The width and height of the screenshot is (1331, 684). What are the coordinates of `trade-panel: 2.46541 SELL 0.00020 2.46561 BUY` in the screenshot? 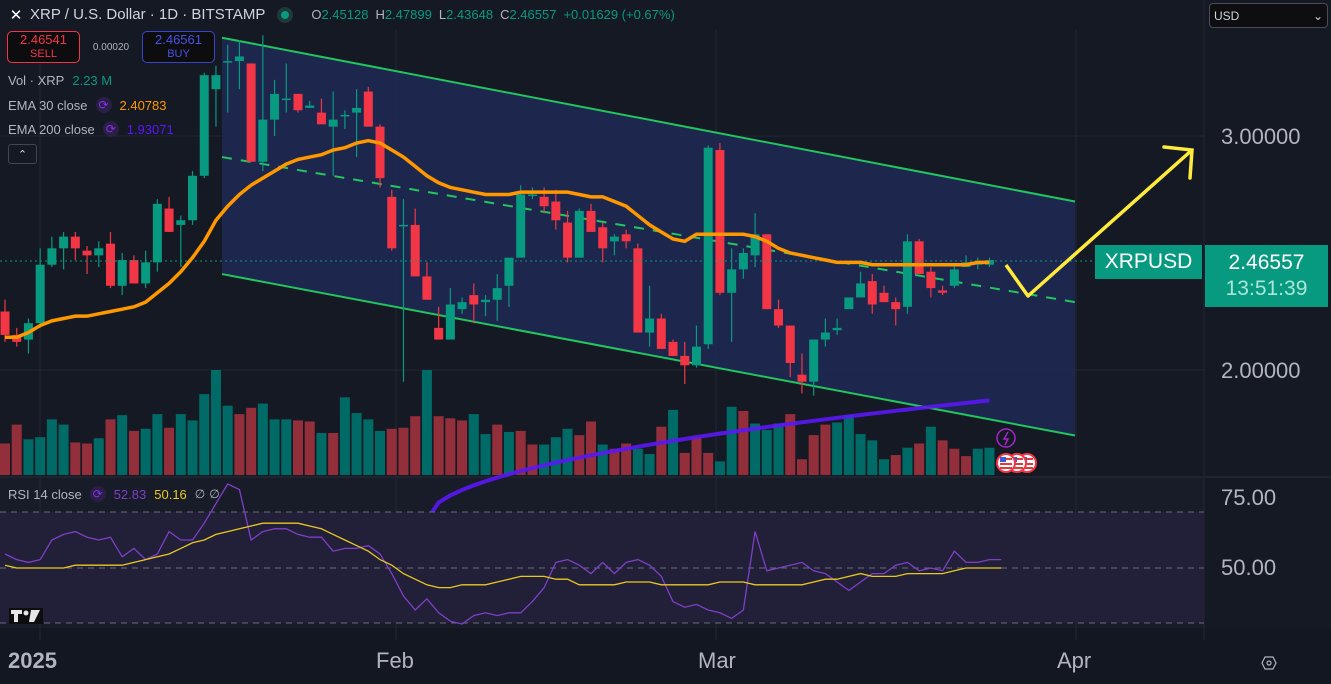 It's located at (111, 47).